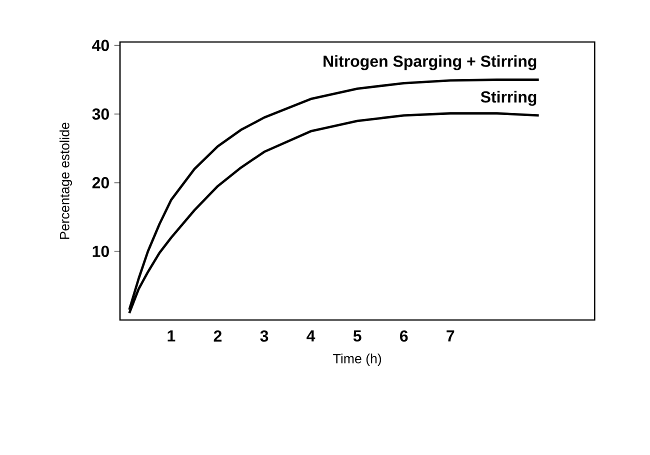 This screenshot has height=455, width=650. I want to click on x-tick-label: 3, so click(264, 336).